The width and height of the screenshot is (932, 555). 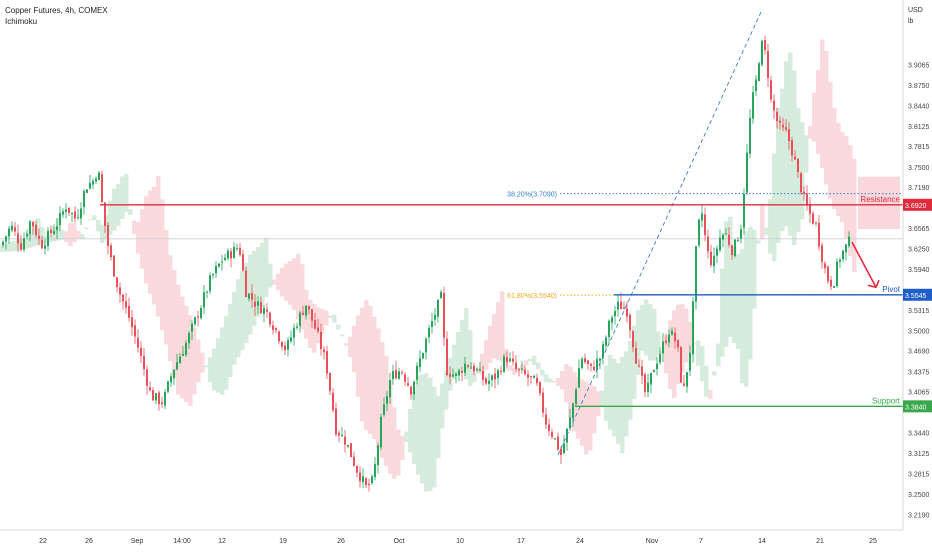 What do you see at coordinates (919, 434) in the screenshot?
I see `y-tick-label: 3.3440` at bounding box center [919, 434].